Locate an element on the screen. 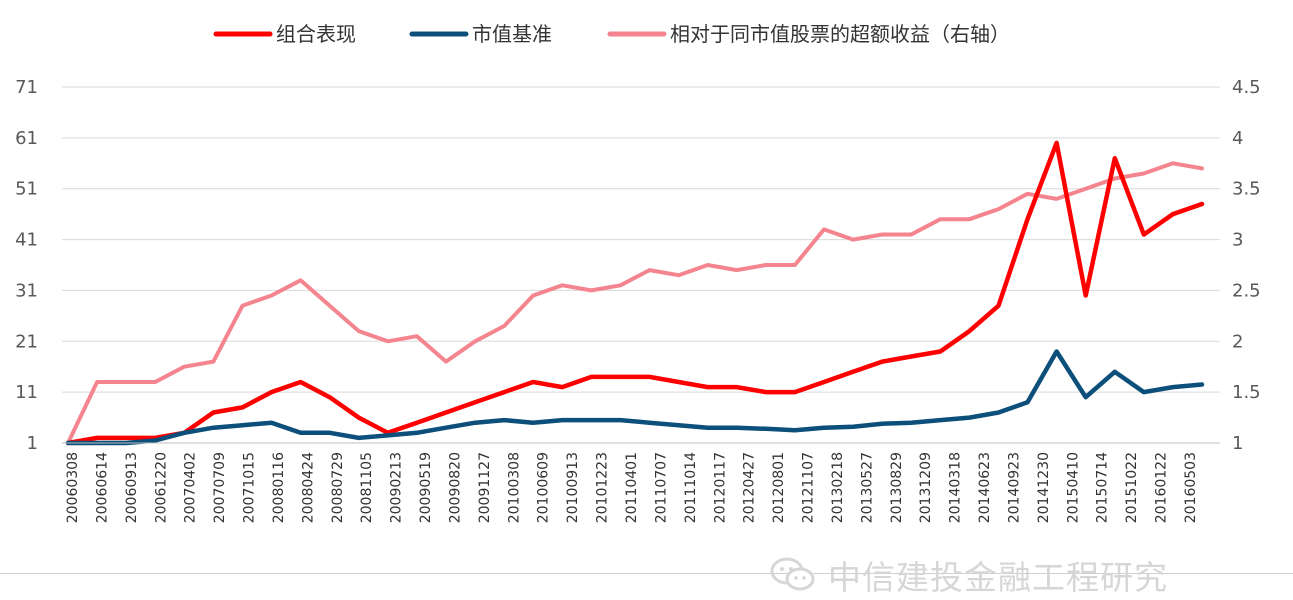 The width and height of the screenshot is (1293, 600). x-tick-label: 20140318 is located at coordinates (956, 487).